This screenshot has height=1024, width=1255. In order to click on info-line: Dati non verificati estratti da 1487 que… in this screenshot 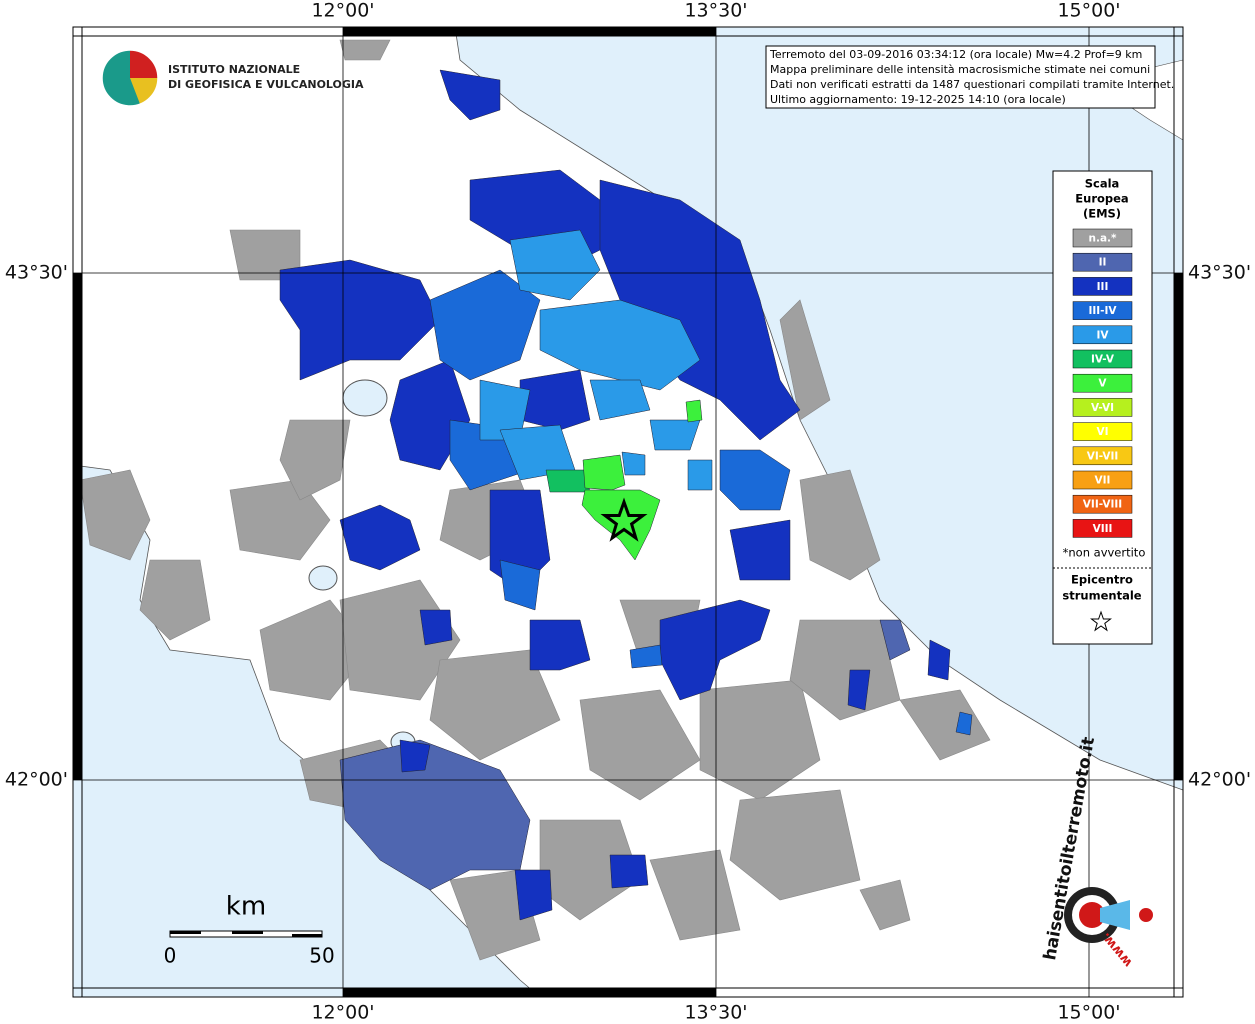, I will do `click(972, 84)`.